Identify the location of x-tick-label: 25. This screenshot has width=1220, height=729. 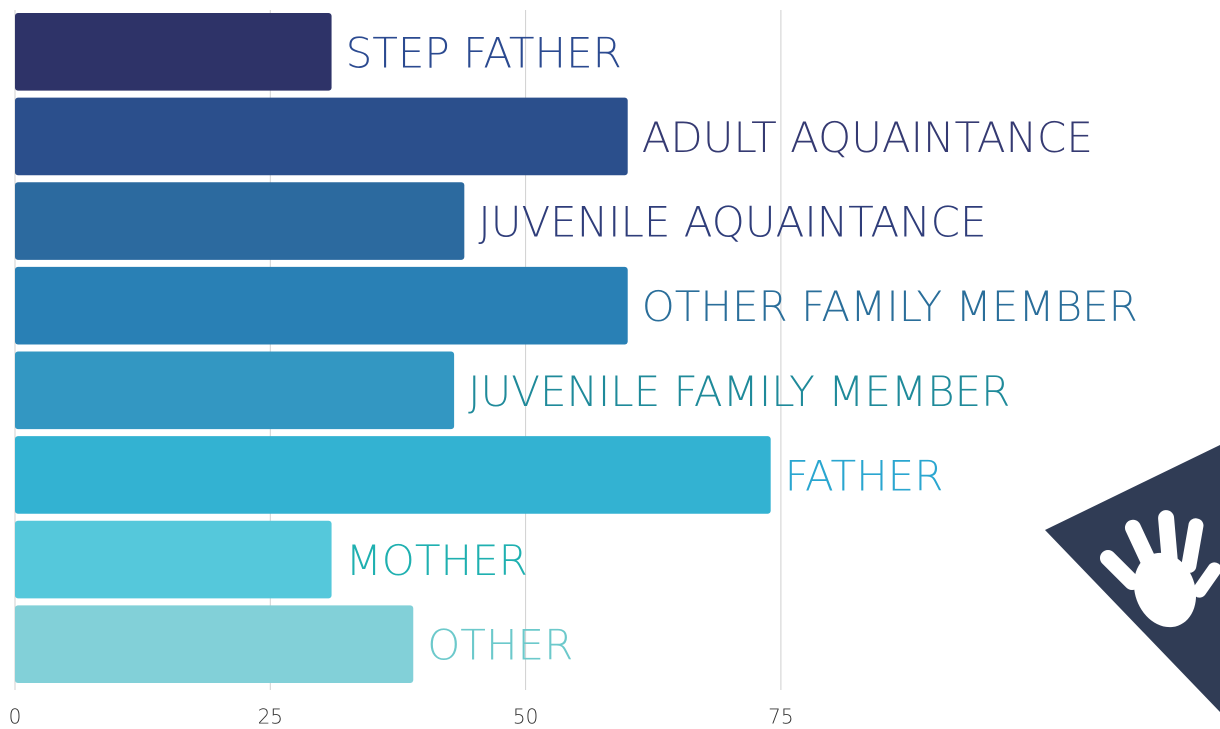
(270, 717).